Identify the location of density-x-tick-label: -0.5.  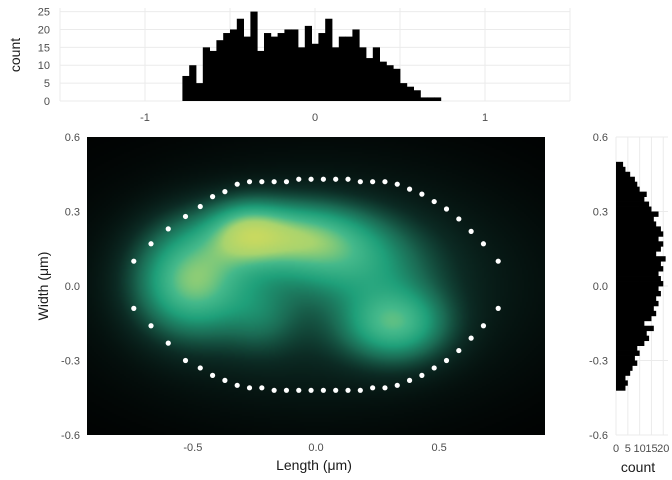
(192, 448).